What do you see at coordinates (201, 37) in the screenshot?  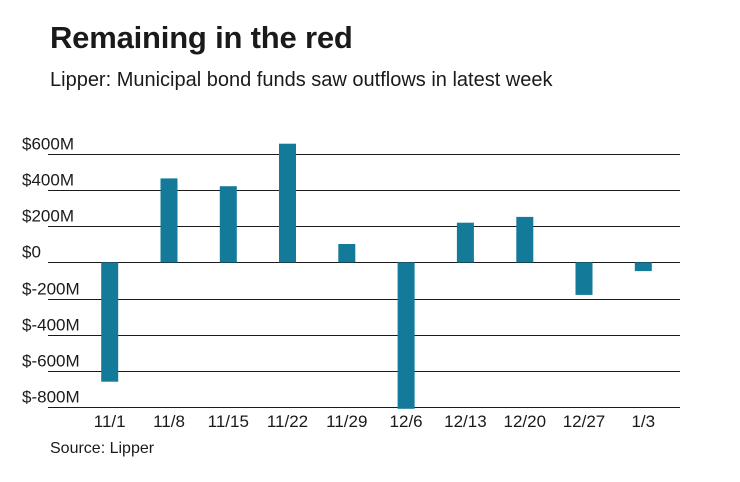 I see `chart-title: Remaining in the red` at bounding box center [201, 37].